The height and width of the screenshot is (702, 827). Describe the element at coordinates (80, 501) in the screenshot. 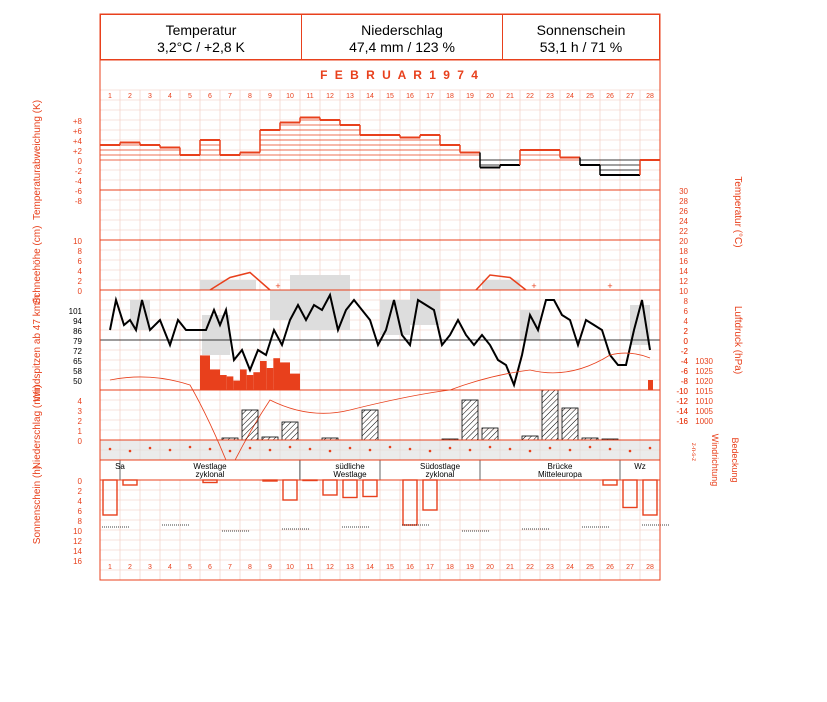

I see `tick-sunshine: 4` at that location.